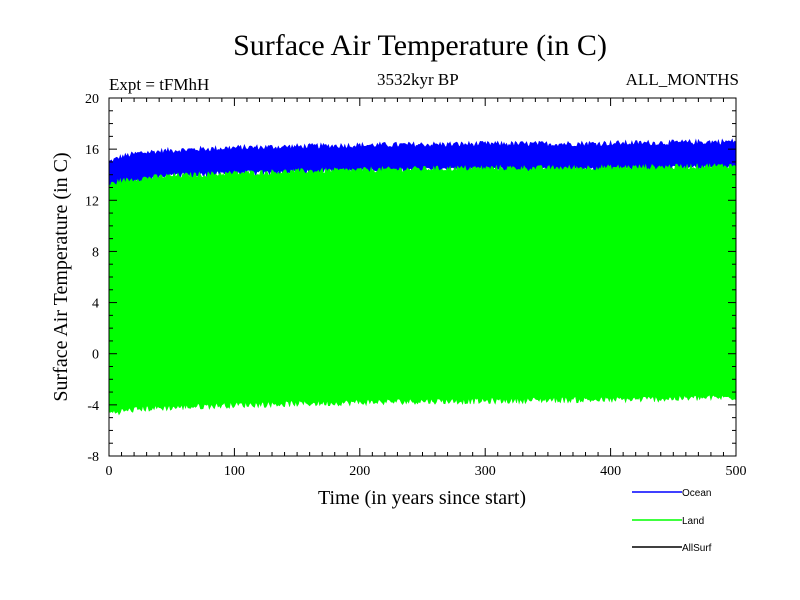 The image size is (800, 600). What do you see at coordinates (610, 471) in the screenshot?
I see `x-tick-label: 400` at bounding box center [610, 471].